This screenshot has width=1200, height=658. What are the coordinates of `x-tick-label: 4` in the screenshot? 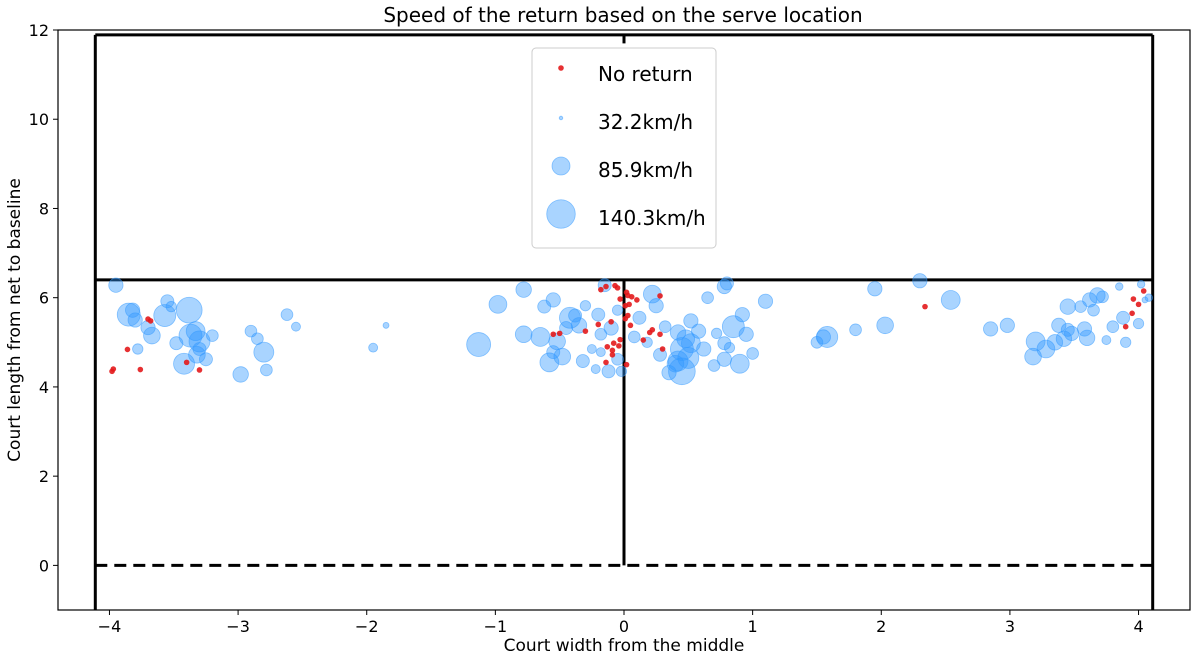 It's located at (1138, 626).